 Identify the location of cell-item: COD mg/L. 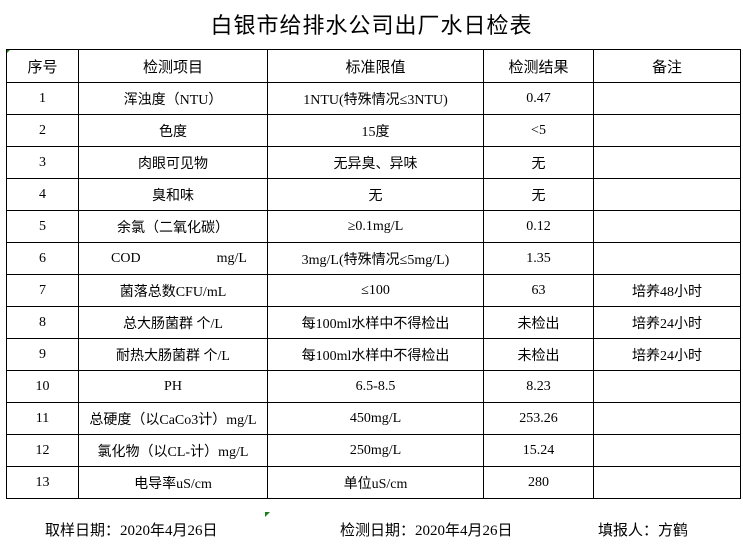
(173, 258).